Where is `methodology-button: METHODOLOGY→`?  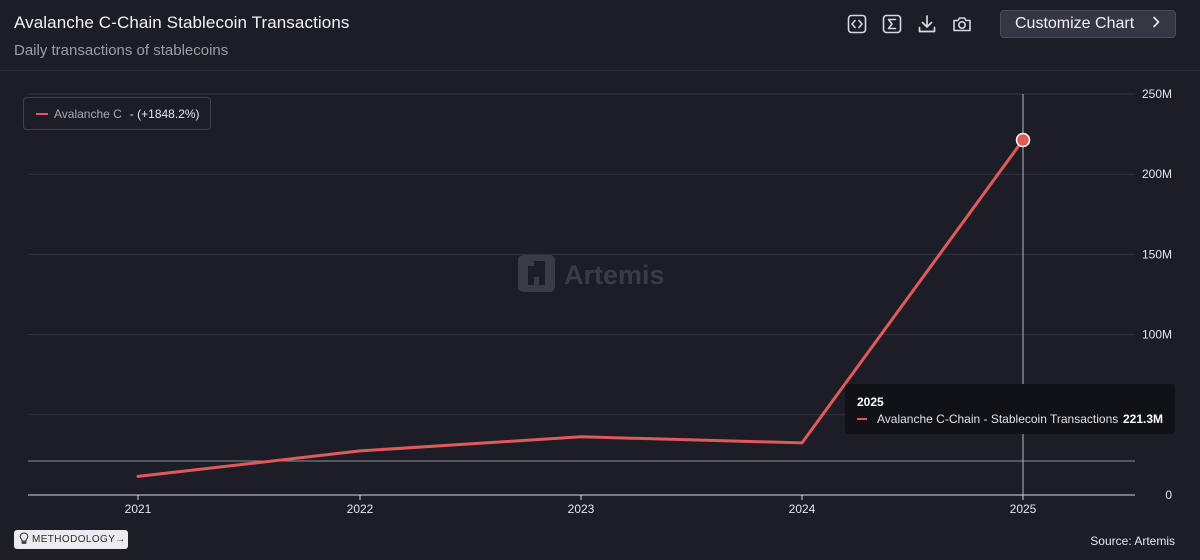
methodology-button: METHODOLOGY→ is located at coordinates (71, 539).